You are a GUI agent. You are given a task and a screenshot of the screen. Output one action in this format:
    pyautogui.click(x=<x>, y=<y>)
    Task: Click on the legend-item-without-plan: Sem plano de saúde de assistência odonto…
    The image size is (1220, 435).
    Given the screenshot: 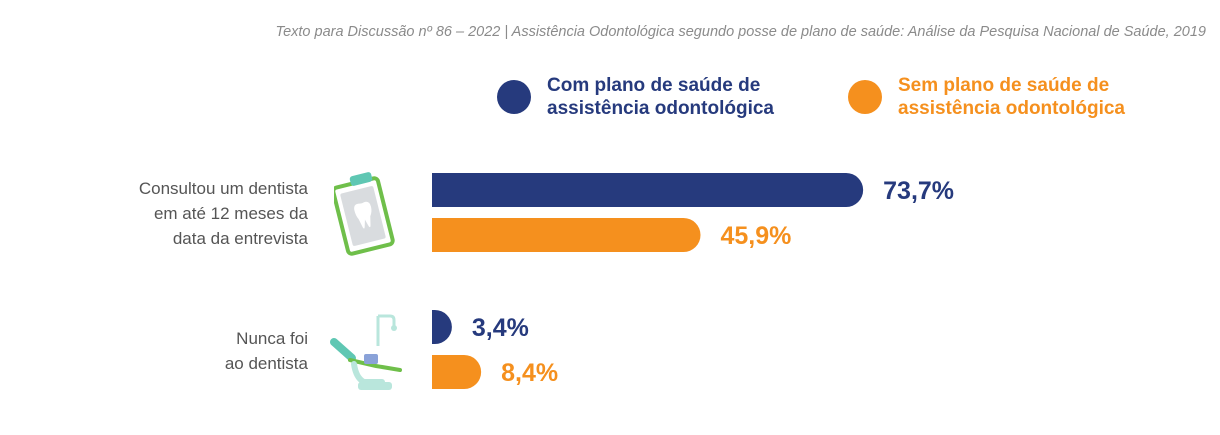 What is the action you would take?
    pyautogui.click(x=986, y=97)
    